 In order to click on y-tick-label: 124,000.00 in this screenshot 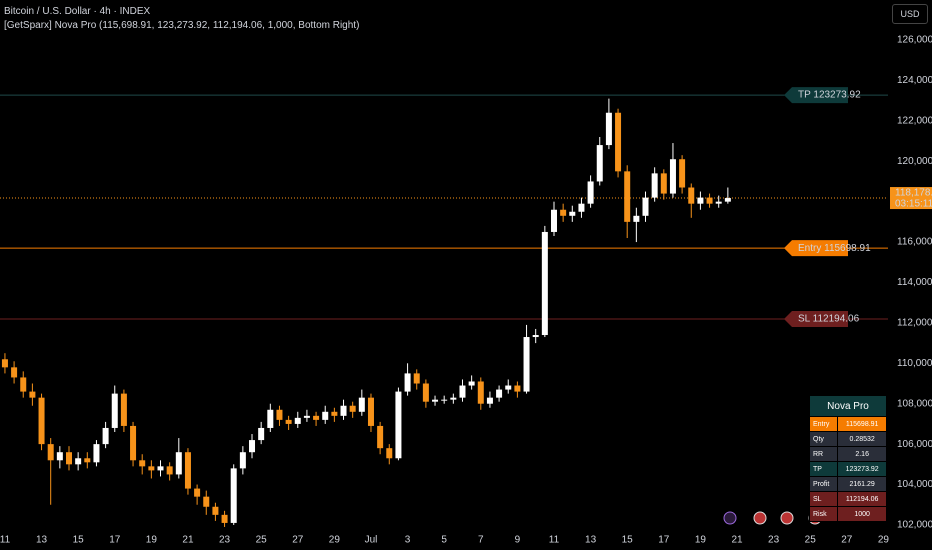, I will do `click(914, 80)`.